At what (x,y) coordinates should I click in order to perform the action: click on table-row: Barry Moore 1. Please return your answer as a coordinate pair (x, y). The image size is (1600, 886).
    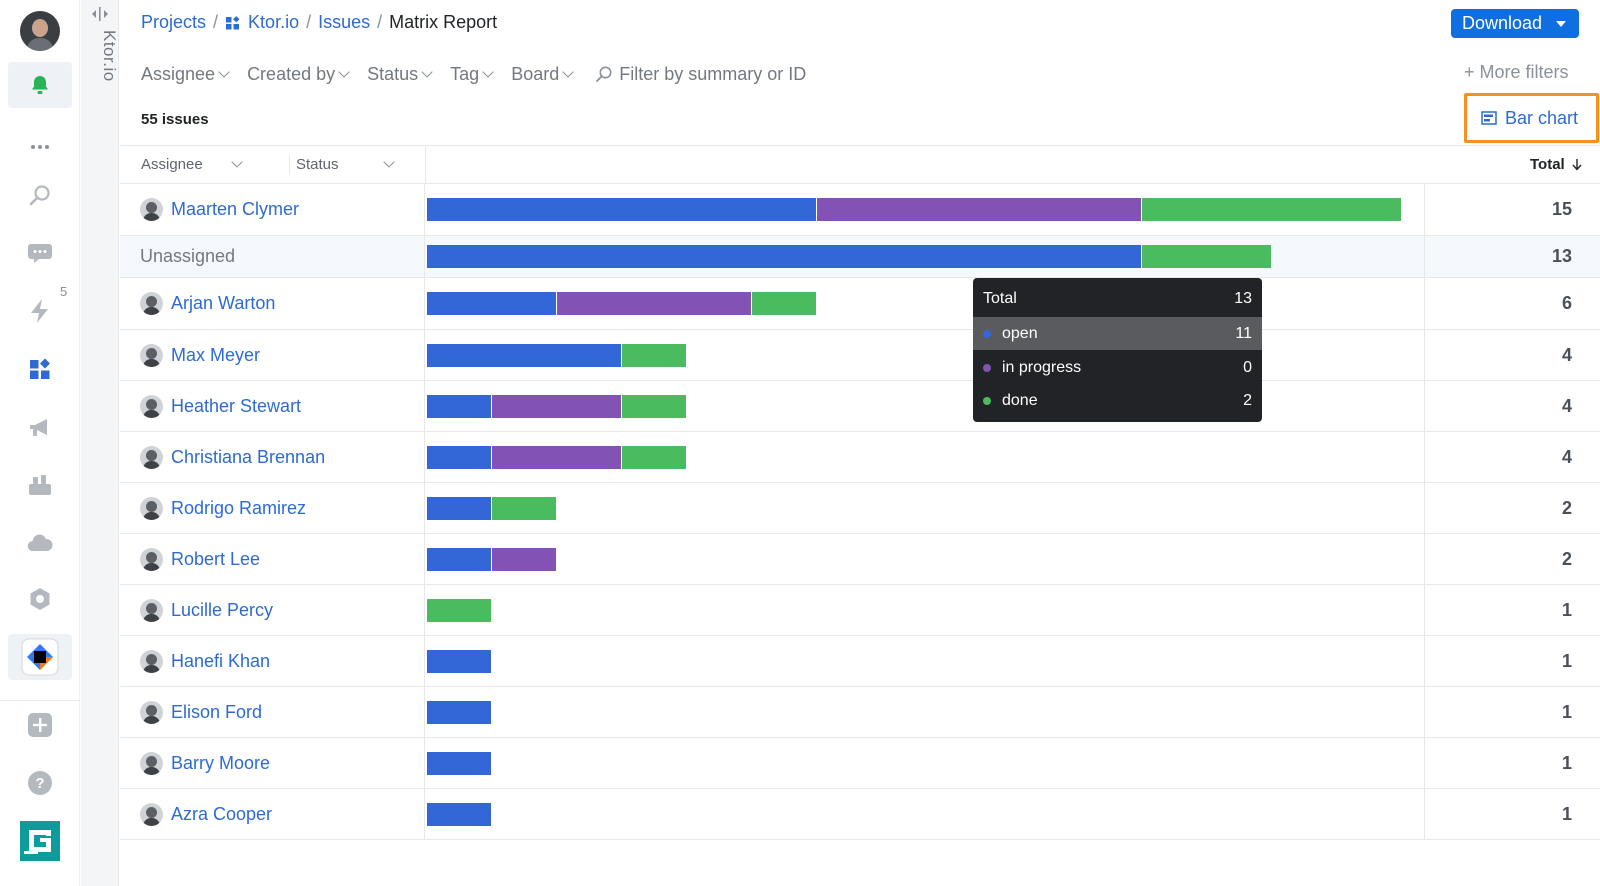
    Looking at the image, I should click on (860, 763).